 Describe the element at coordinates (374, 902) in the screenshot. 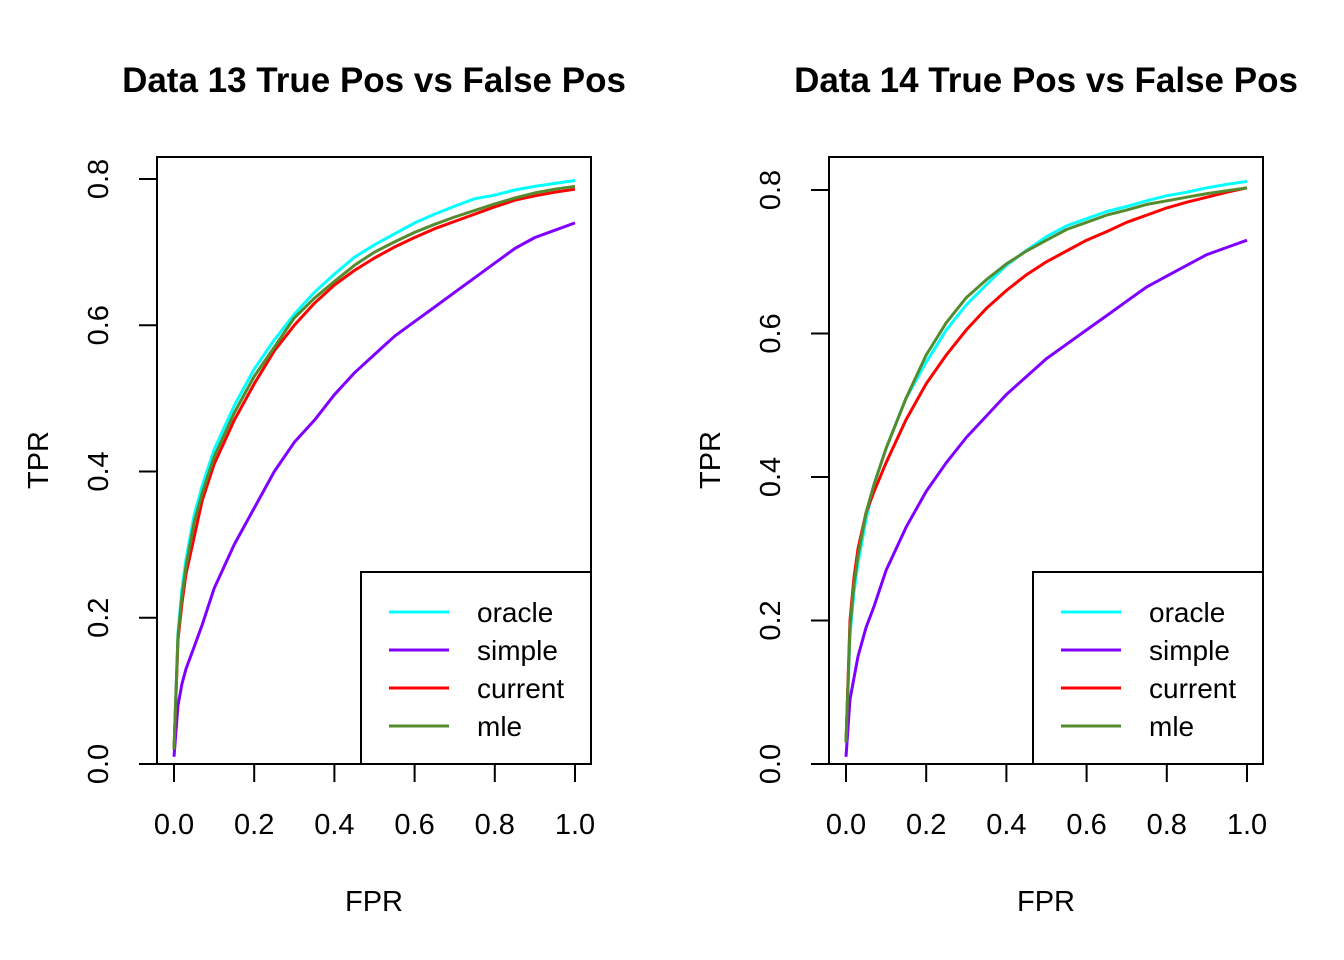

I see `x-axis-label-left: FPR` at that location.